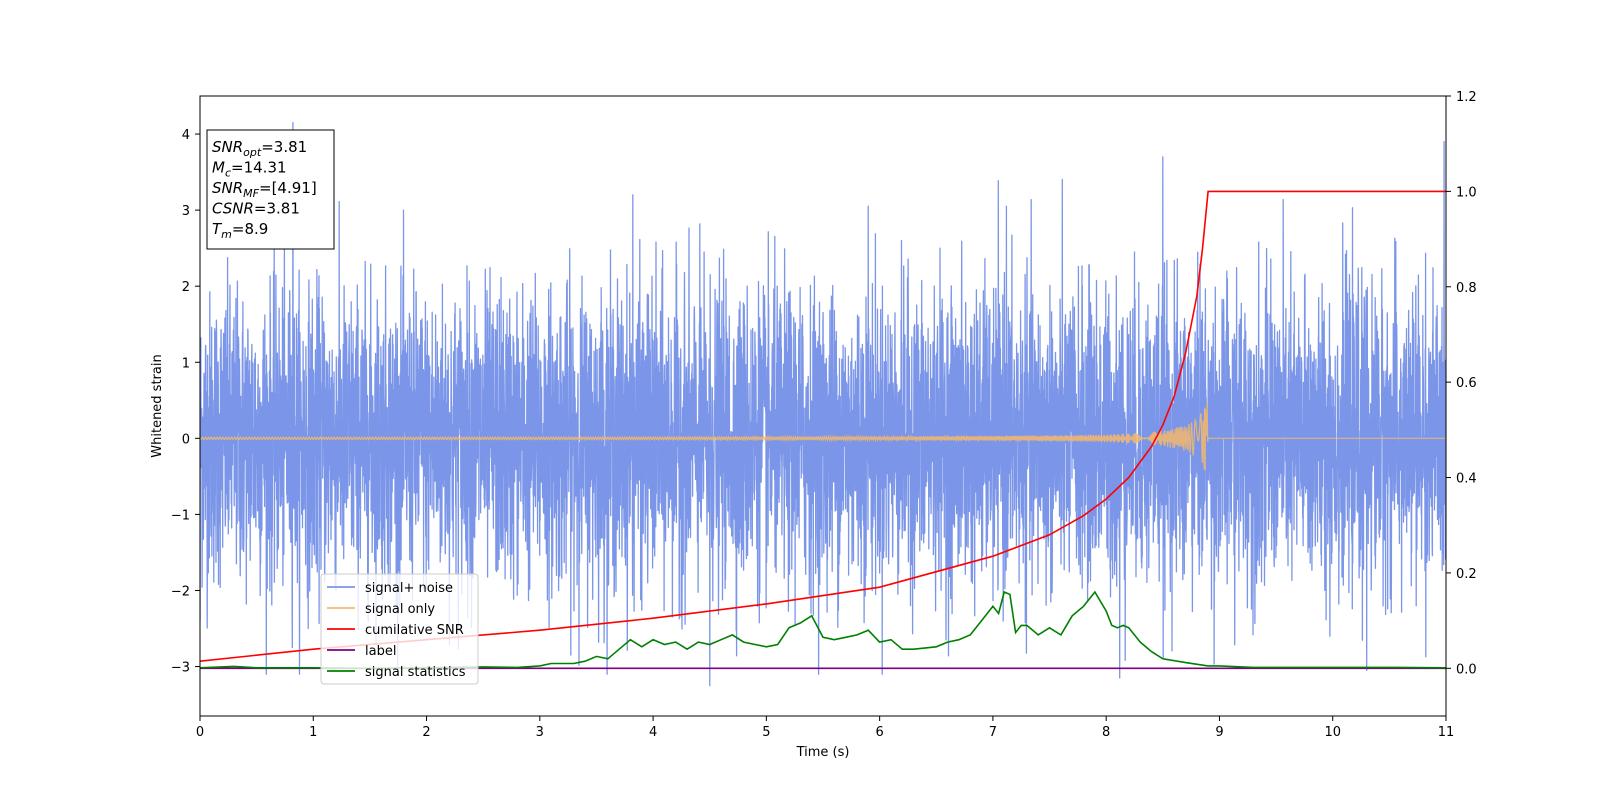  Describe the element at coordinates (180, 591) in the screenshot. I see `y-tick-label-1: −2` at that location.